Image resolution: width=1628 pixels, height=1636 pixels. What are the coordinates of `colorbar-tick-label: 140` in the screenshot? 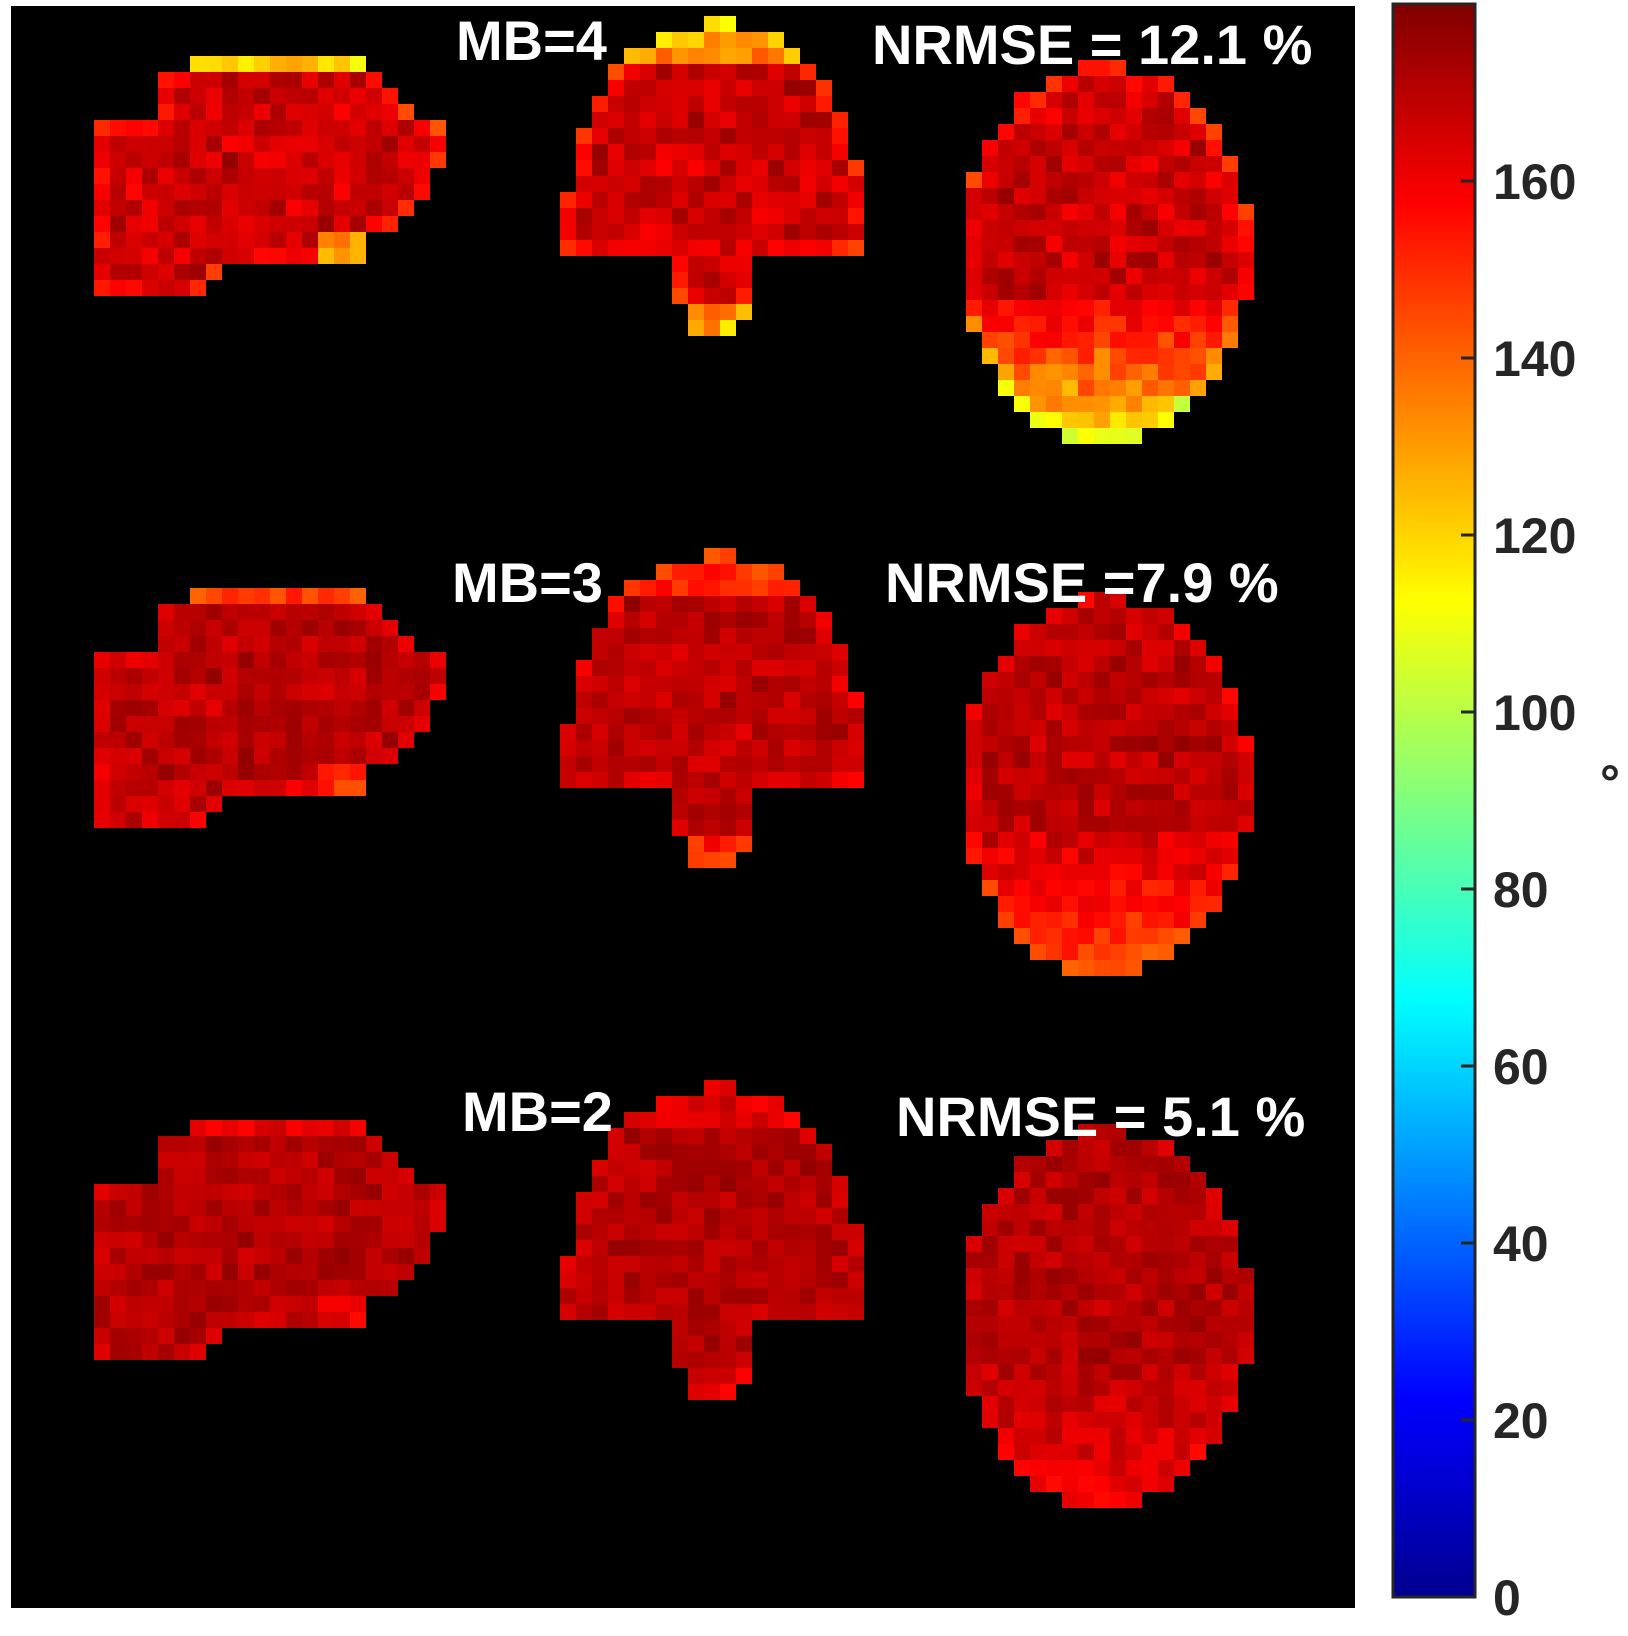 It's located at (1534, 359).